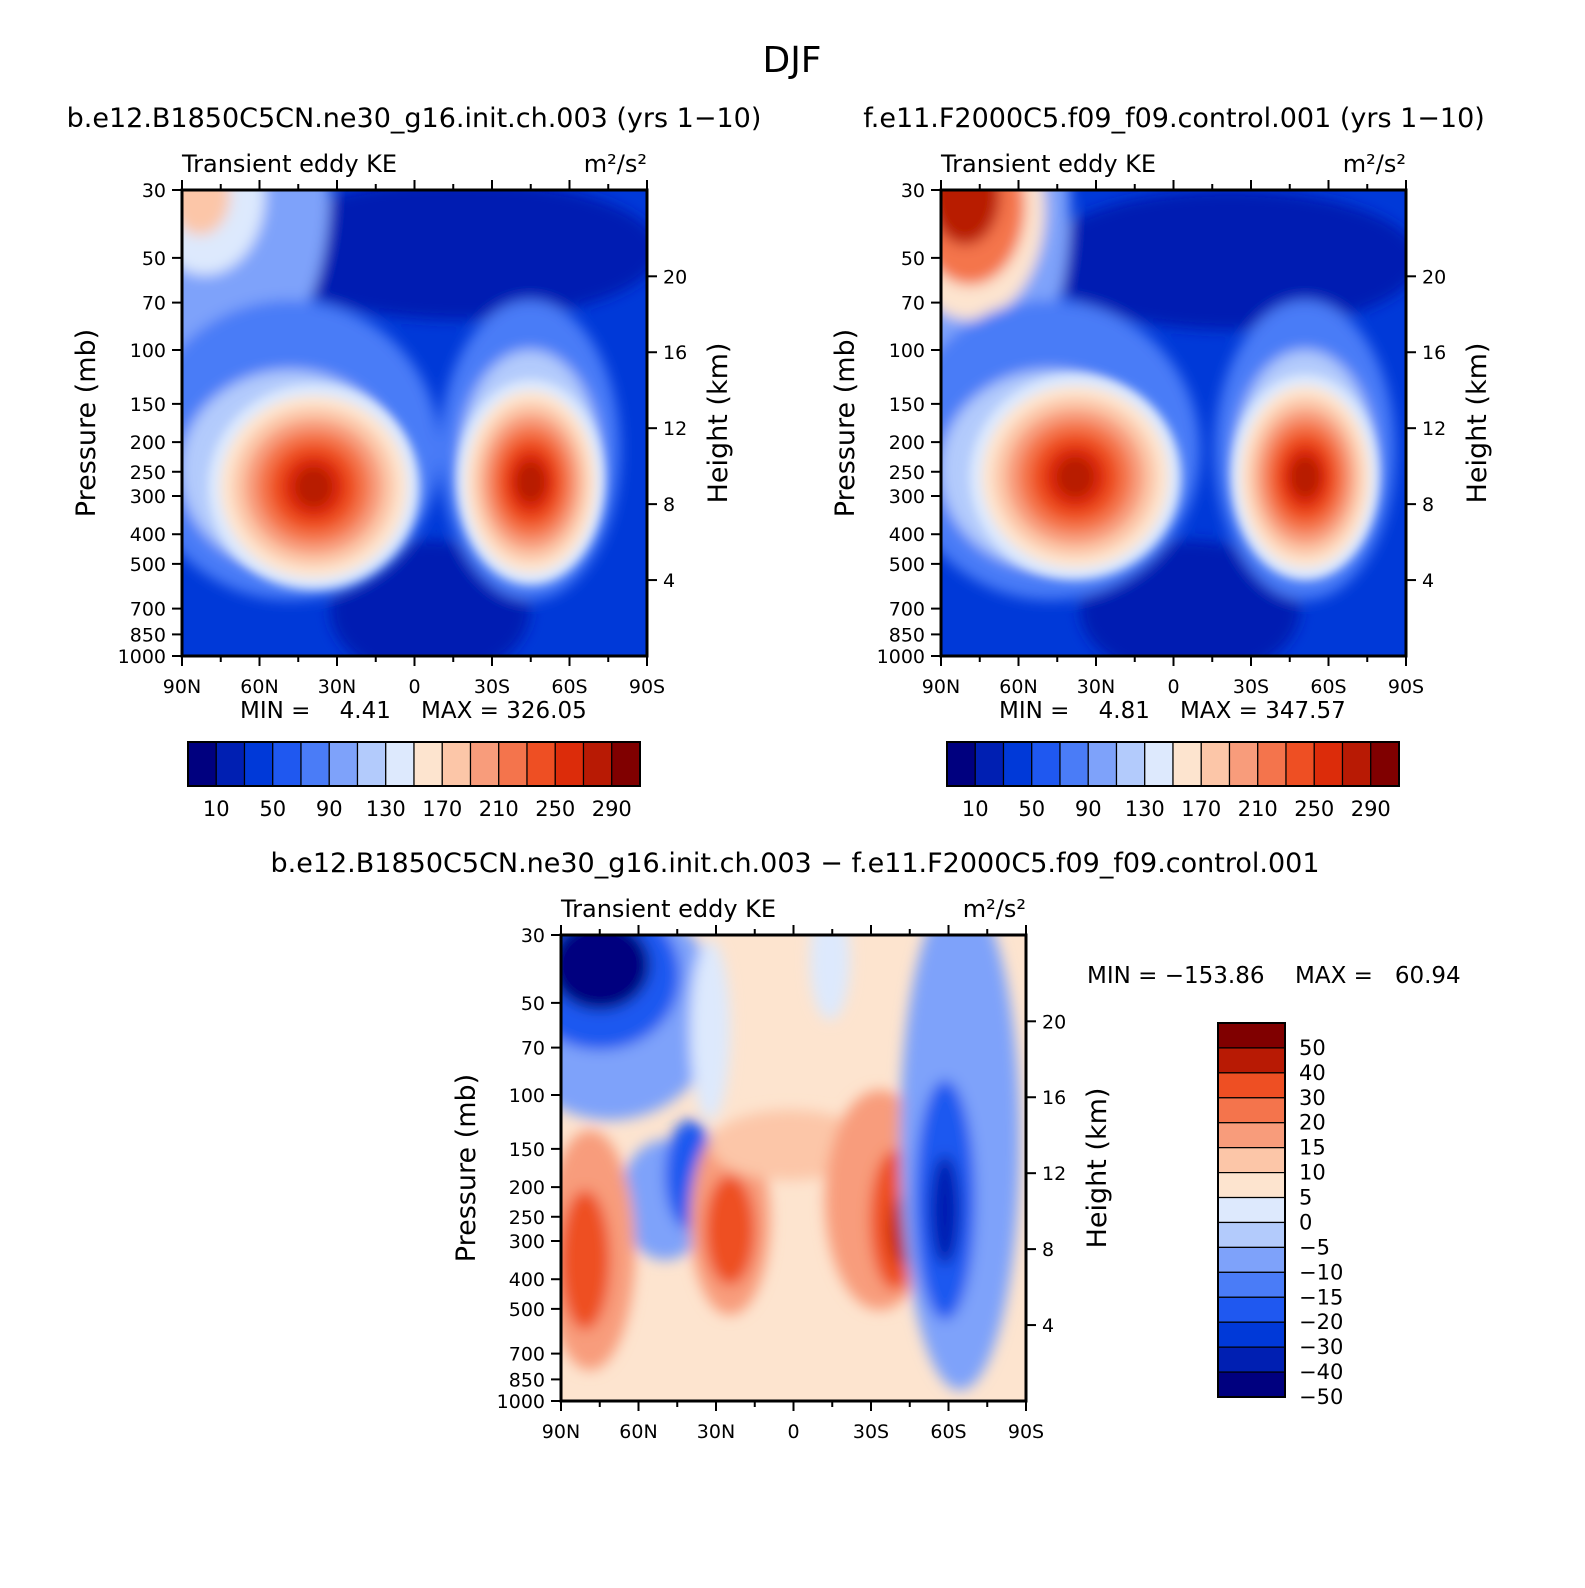 The image size is (1585, 1588). I want to click on y-tick-label: 700, so click(907, 610).